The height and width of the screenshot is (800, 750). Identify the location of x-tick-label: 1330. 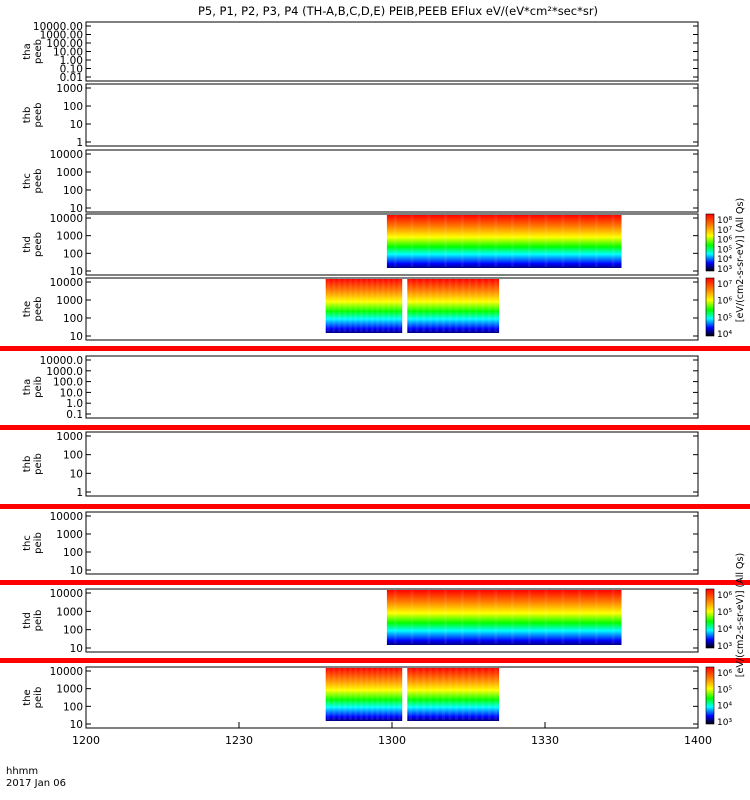
(545, 740).